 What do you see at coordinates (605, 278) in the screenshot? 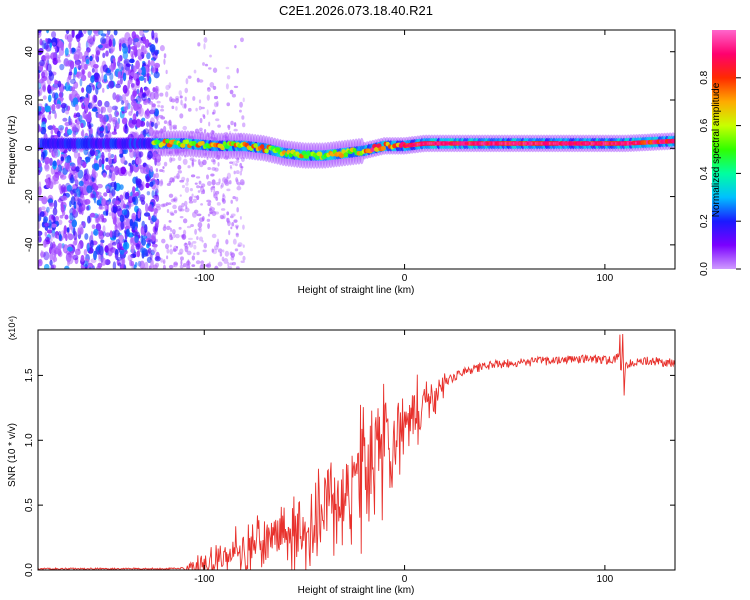
I see `x-tick-label: 100` at bounding box center [605, 278].